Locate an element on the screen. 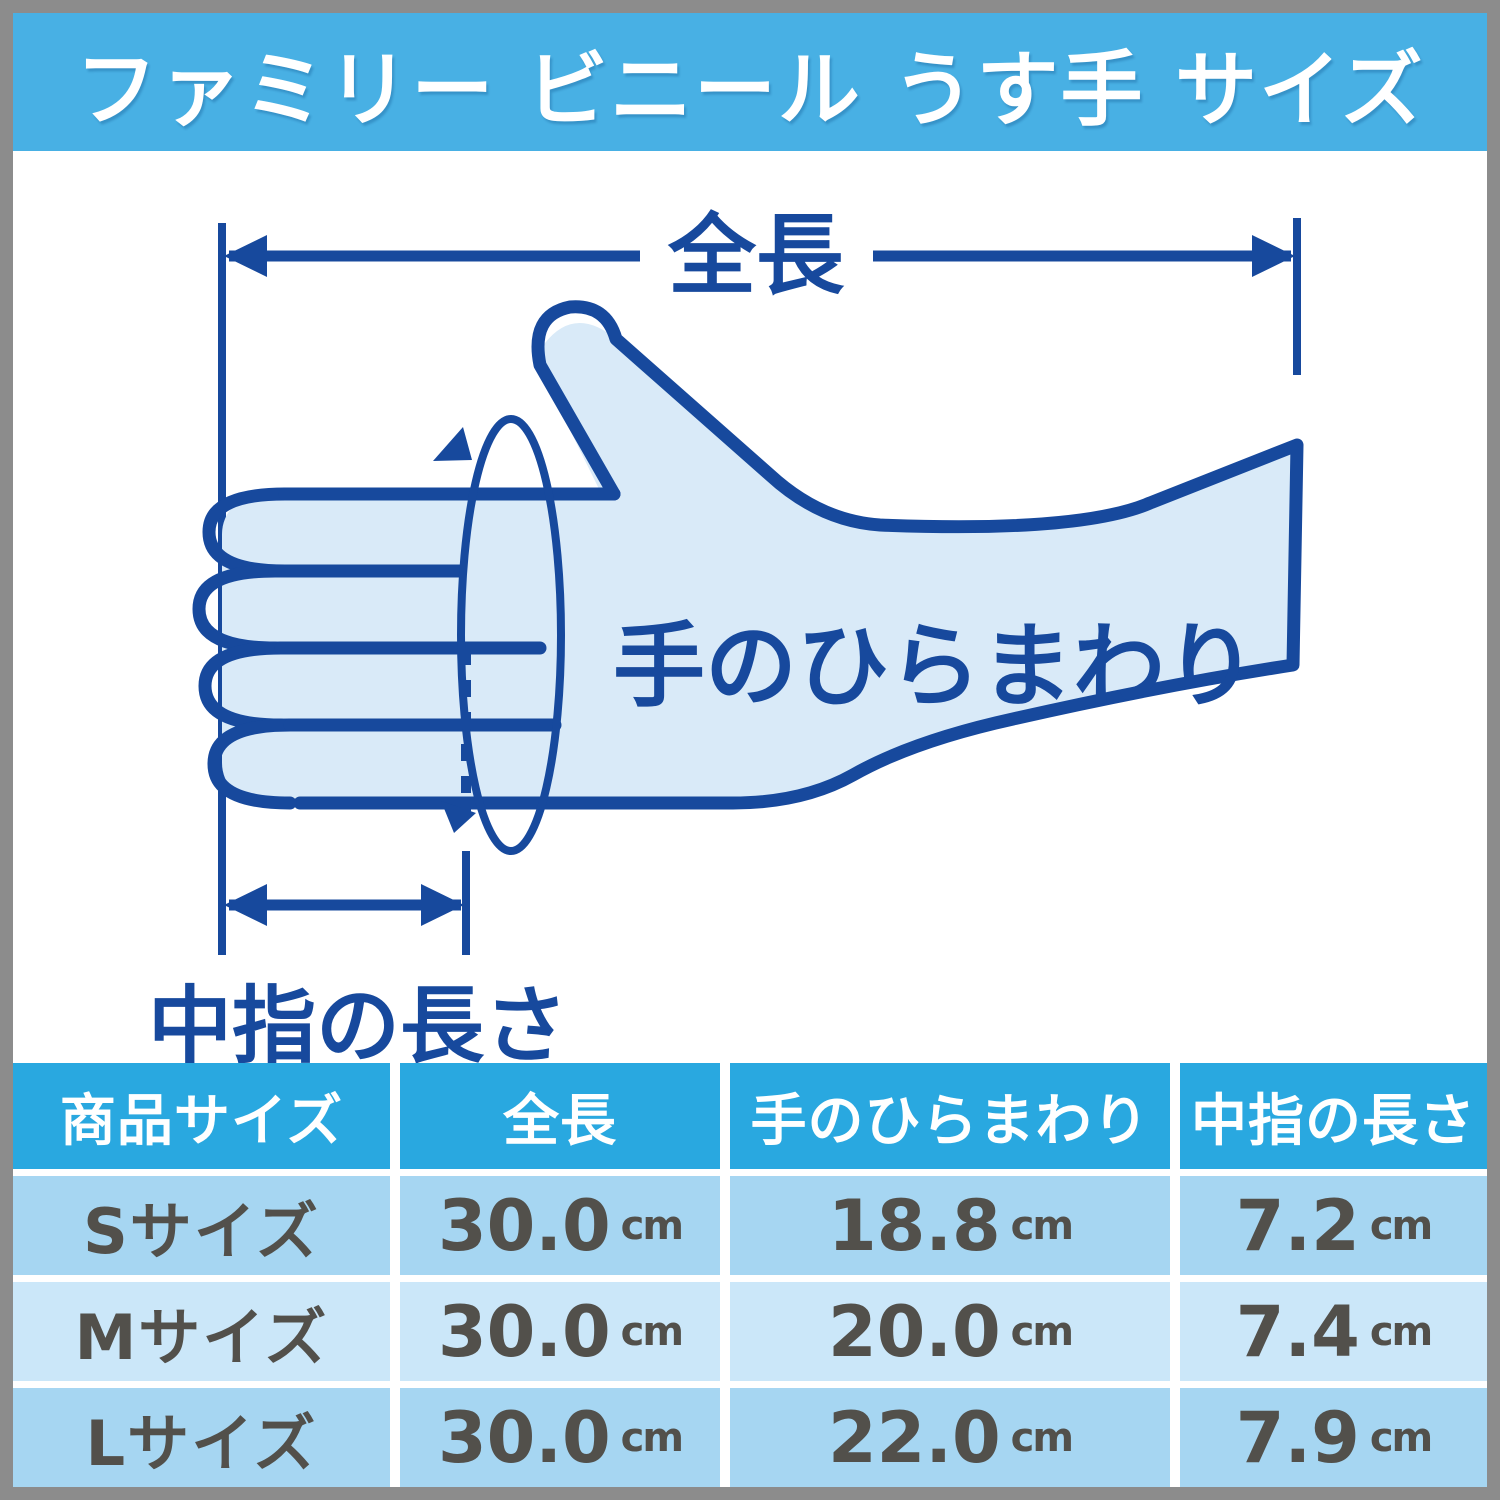 This screenshot has height=1500, width=1500. table-row-l-size: Lサイズ is located at coordinates (201, 1437).